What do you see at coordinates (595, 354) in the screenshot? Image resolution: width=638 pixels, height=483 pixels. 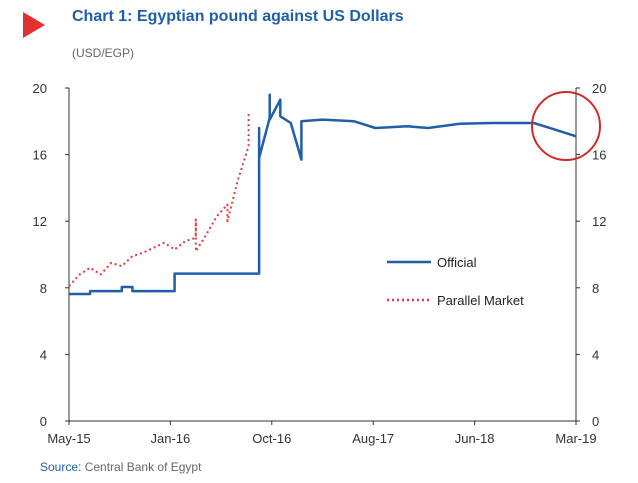 I see `y-tick-label-right: 4` at bounding box center [595, 354].